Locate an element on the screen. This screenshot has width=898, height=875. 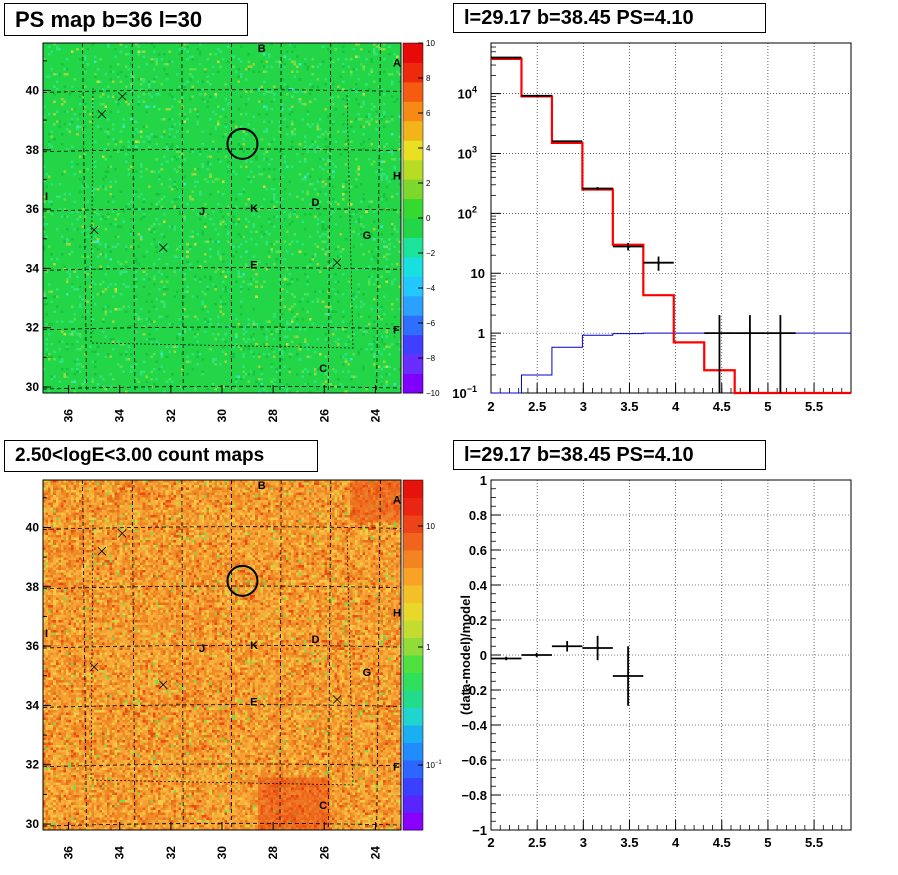
x-tick-label: 3.5 is located at coordinates (629, 842).